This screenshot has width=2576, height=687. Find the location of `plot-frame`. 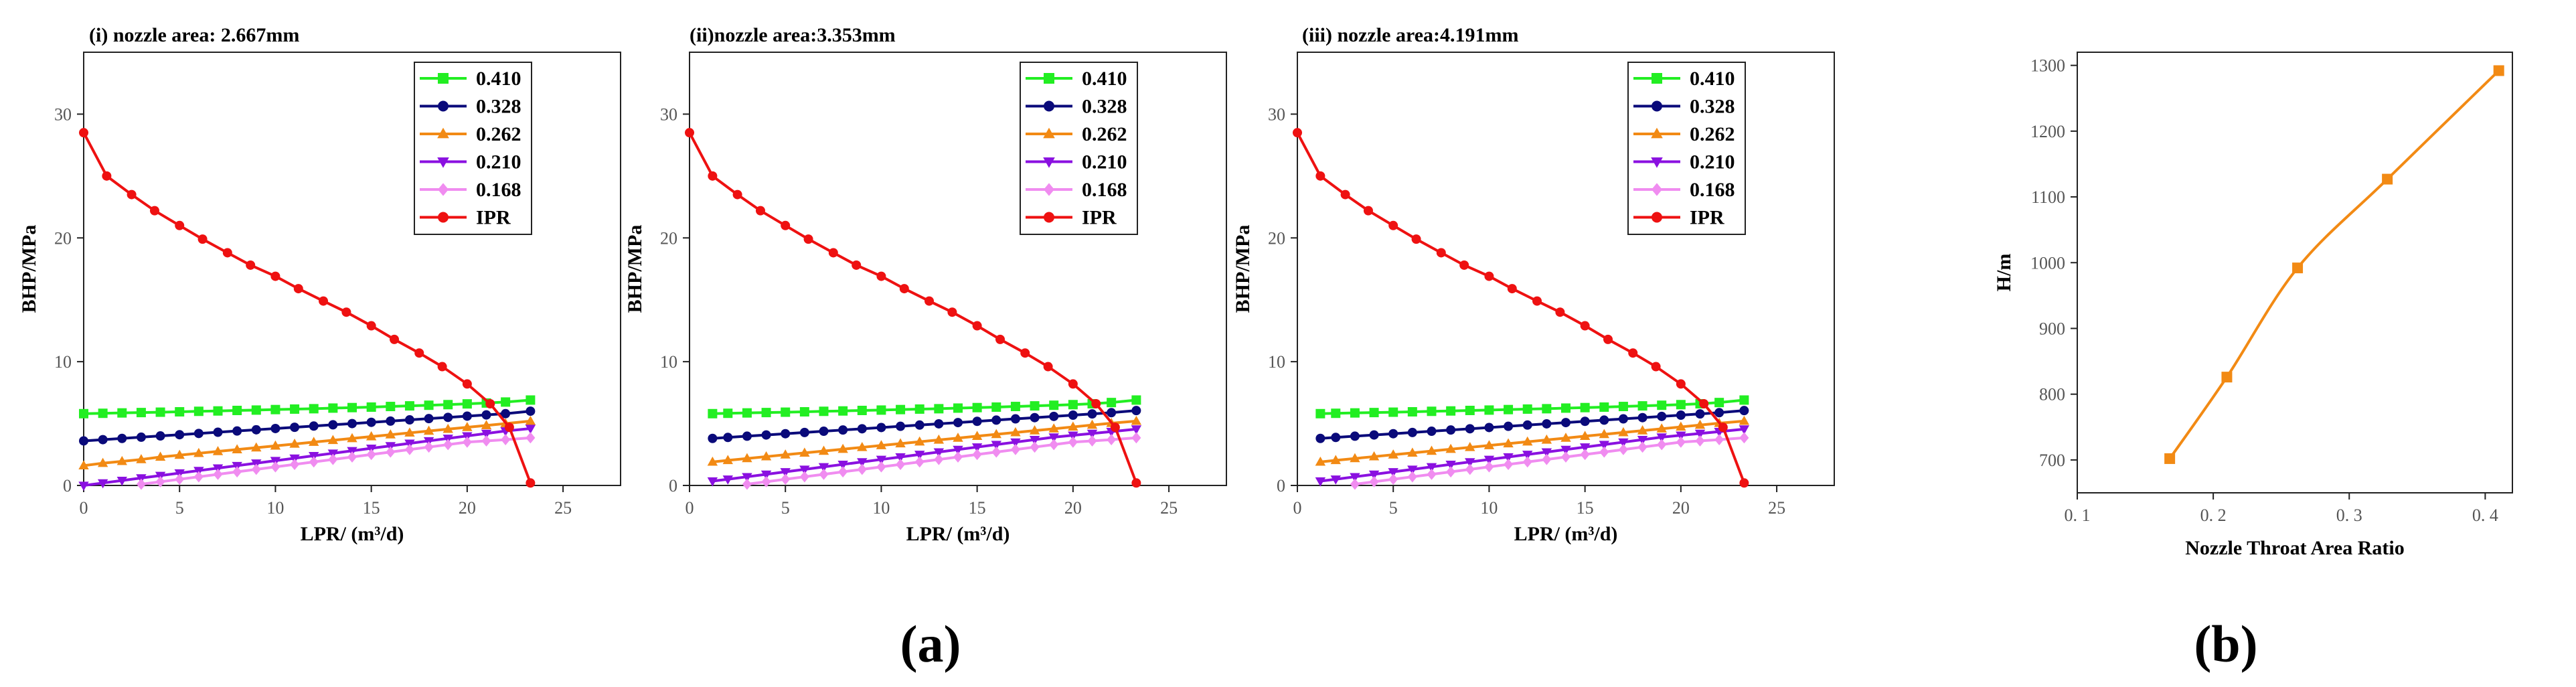

plot-frame is located at coordinates (1566, 269).